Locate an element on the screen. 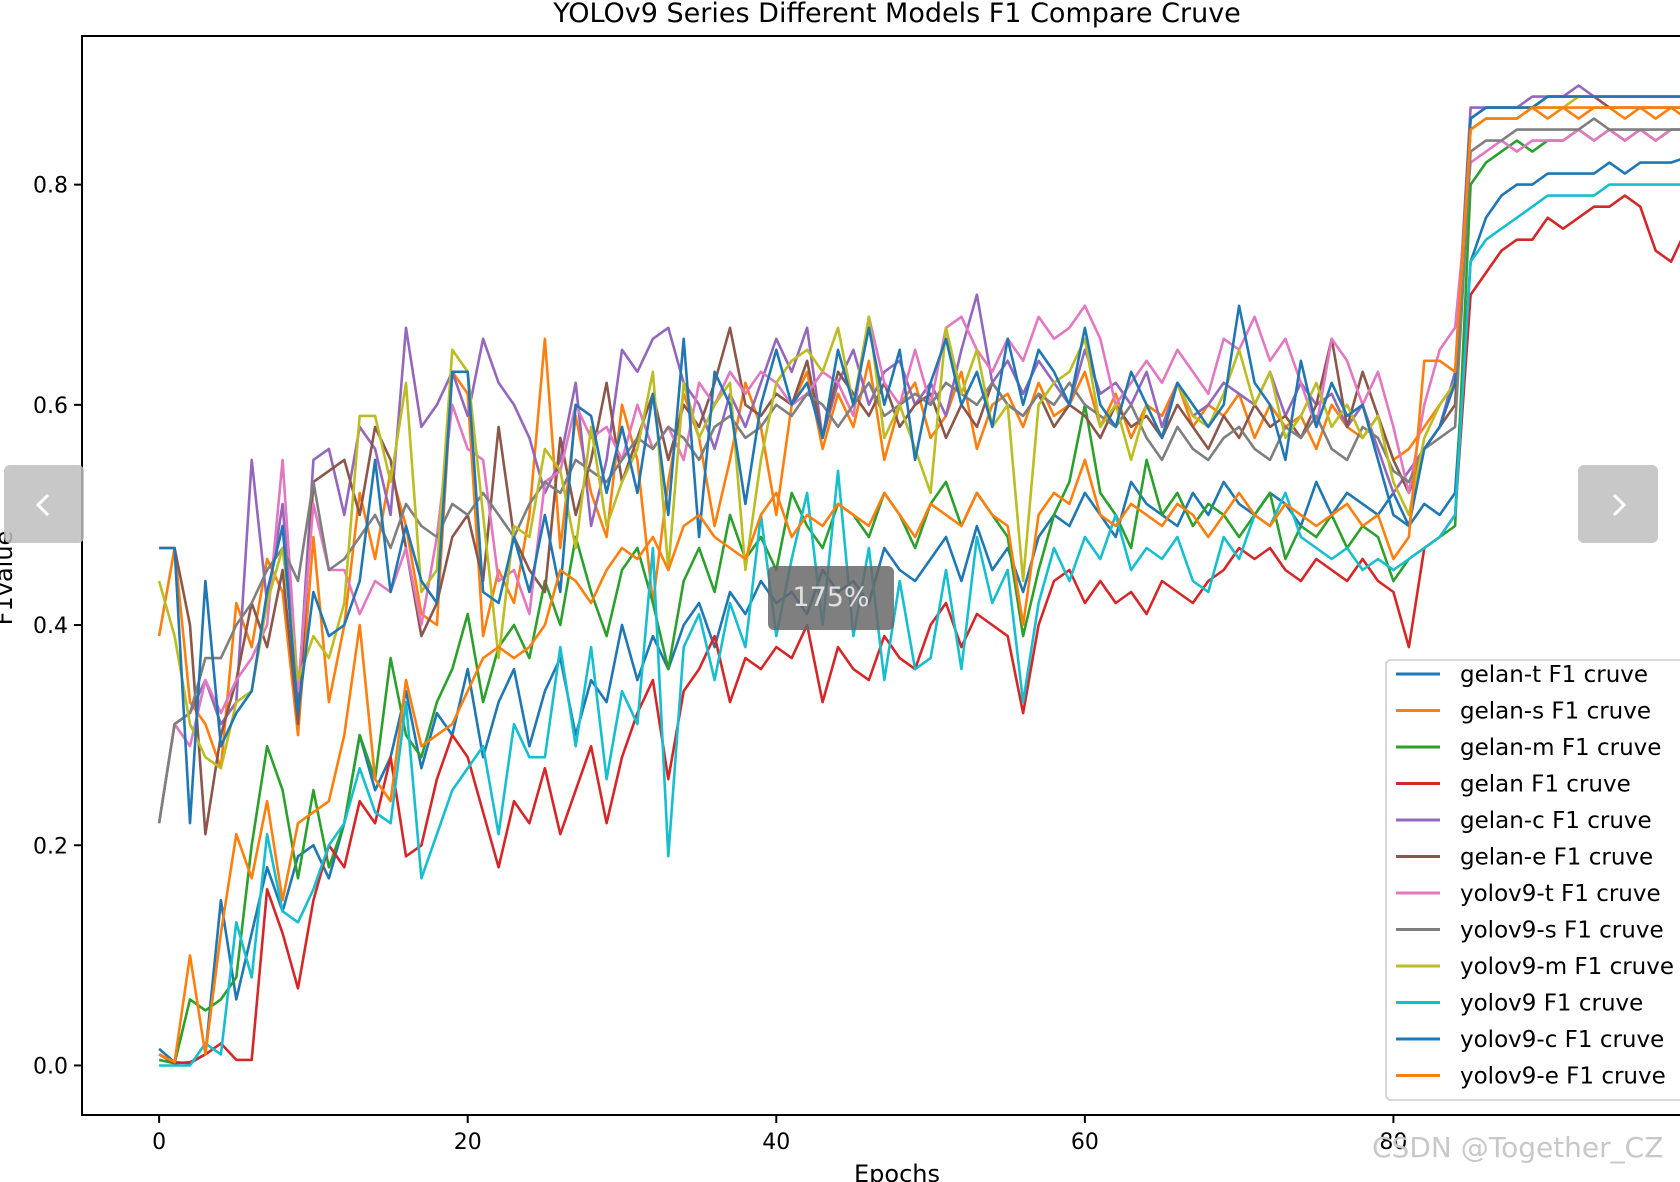 This screenshot has width=1680, height=1182. next-image-button is located at coordinates (1618, 504).